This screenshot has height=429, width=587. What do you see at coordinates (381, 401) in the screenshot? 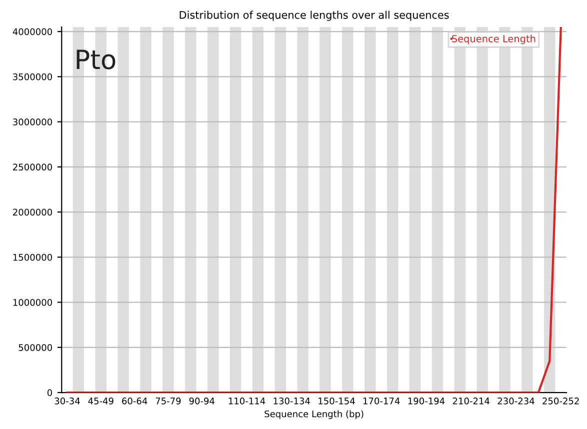
I see `x-tick-label: 170-174` at bounding box center [381, 401].